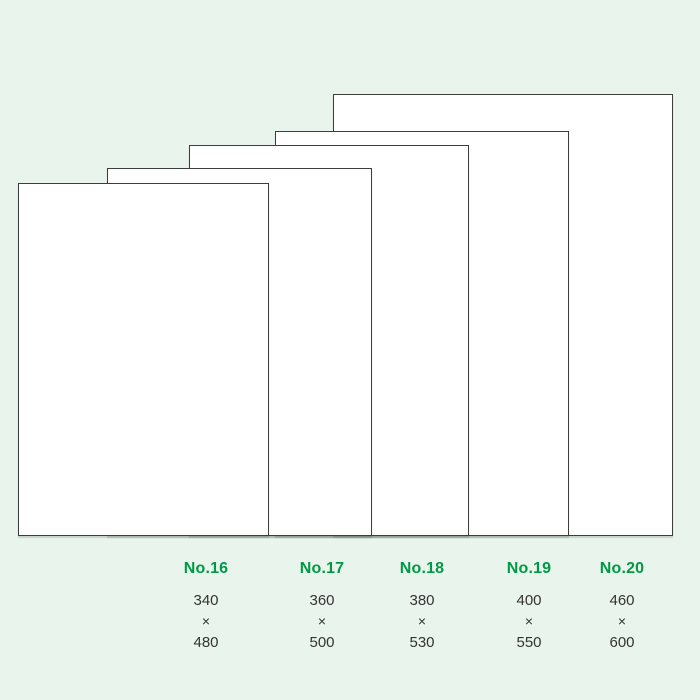 This screenshot has height=700, width=700. Describe the element at coordinates (422, 568) in the screenshot. I see `size-name: No.18` at that location.